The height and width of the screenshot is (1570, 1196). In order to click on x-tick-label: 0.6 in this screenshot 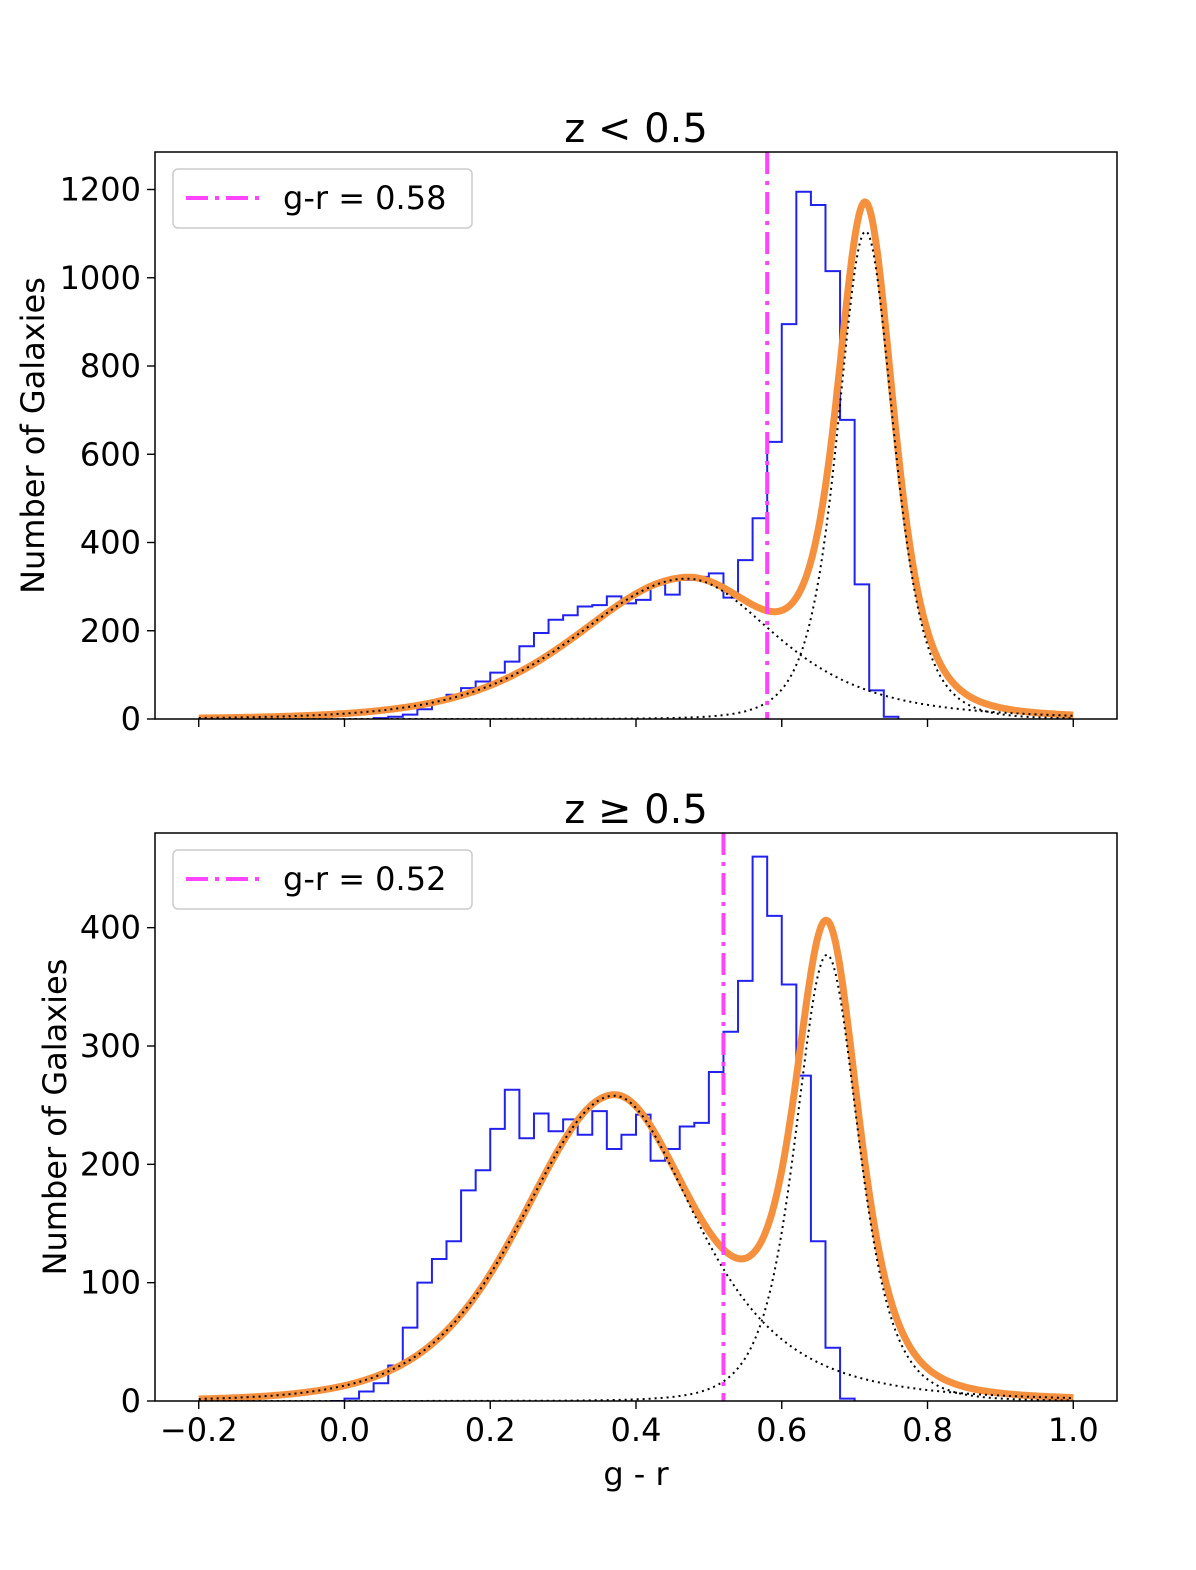, I will do `click(781, 1430)`.